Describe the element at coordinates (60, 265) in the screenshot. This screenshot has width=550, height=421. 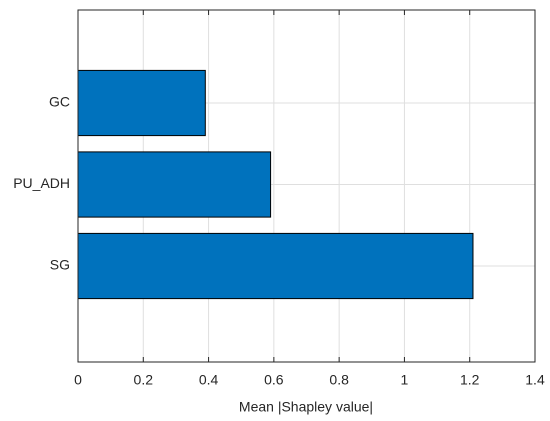
I see `y-tick-label: SG` at that location.